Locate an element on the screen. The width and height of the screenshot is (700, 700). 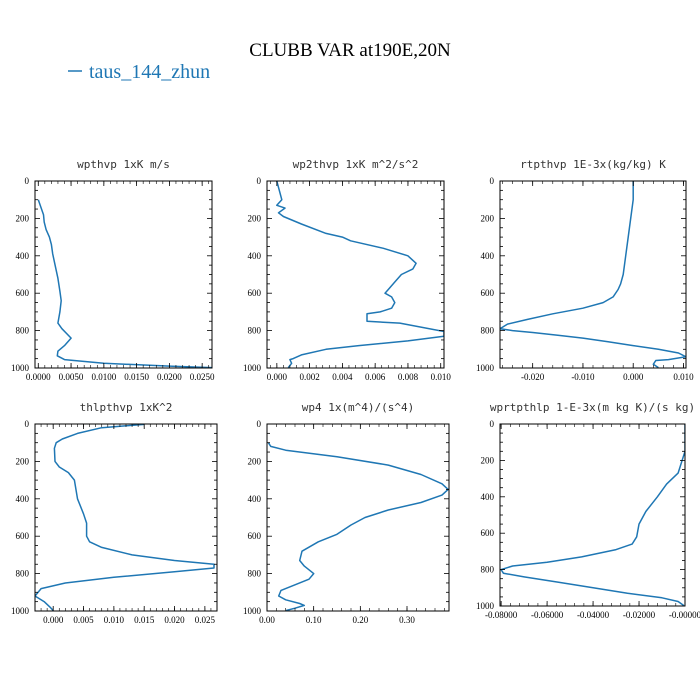
x-tick-label: 0.0250 is located at coordinates (202, 377).